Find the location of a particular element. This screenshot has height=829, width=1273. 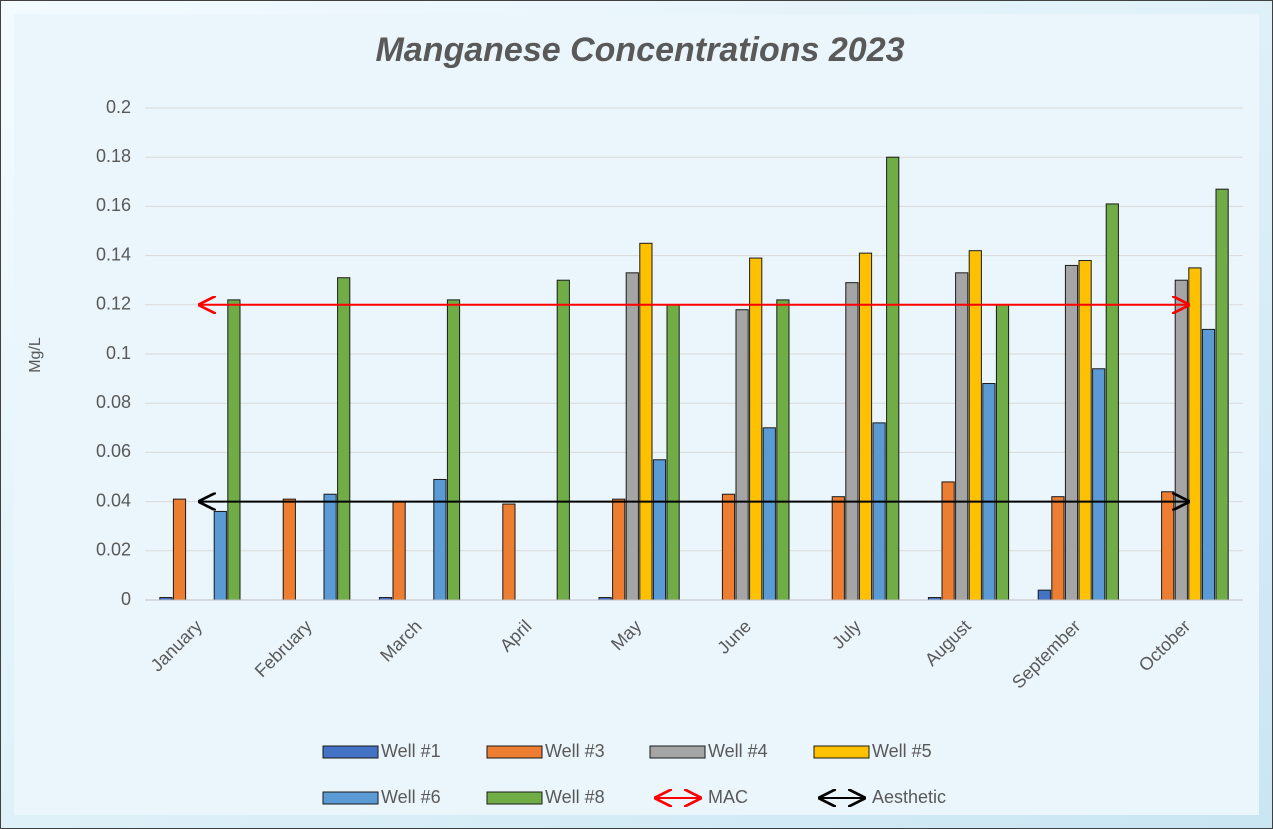

y-tick-label: 0 is located at coordinates (126, 599).